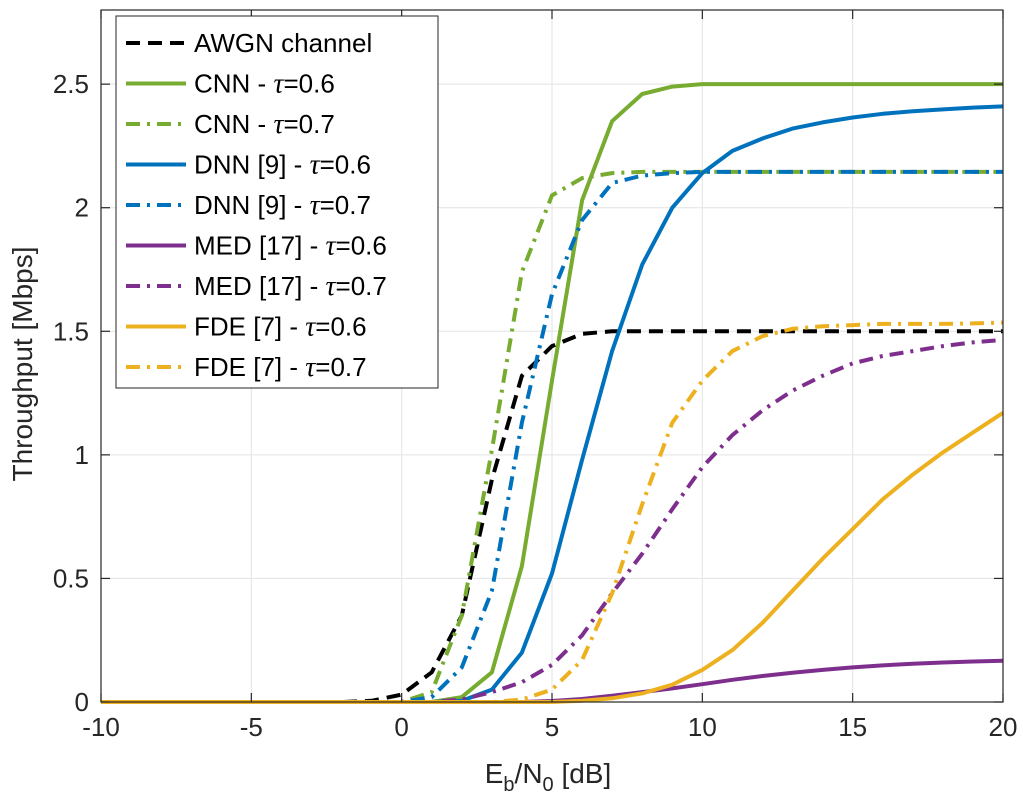  I want to click on legend-label-fde-7-tau-0-6: FDE [7] - τ=0.6, so click(280, 327).